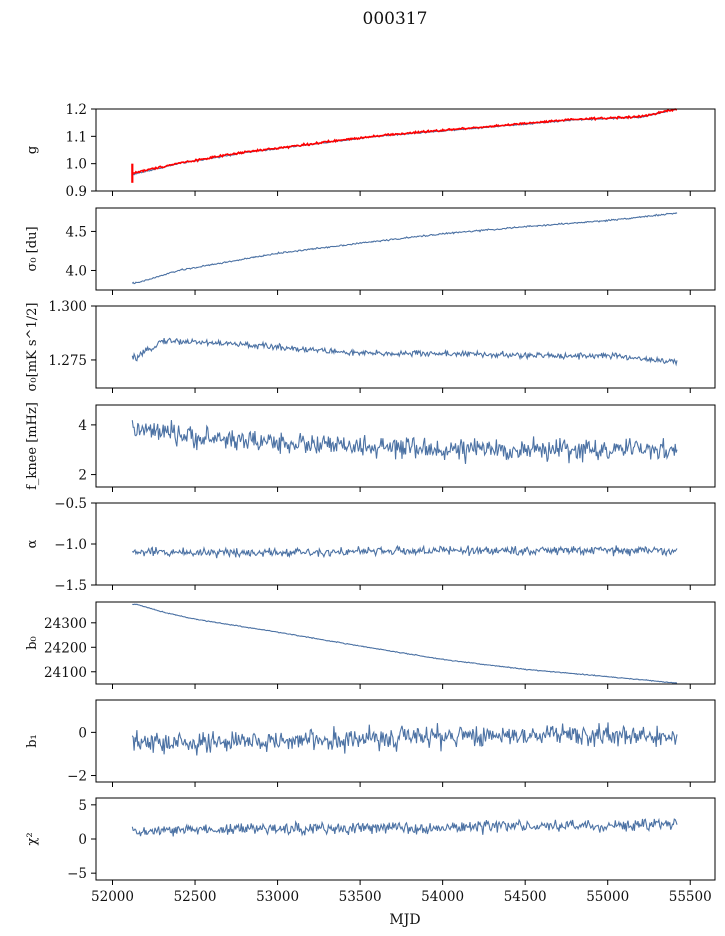 The image size is (725, 936). What do you see at coordinates (77, 874) in the screenshot?
I see `y-tick-label-8-1: −5` at bounding box center [77, 874].